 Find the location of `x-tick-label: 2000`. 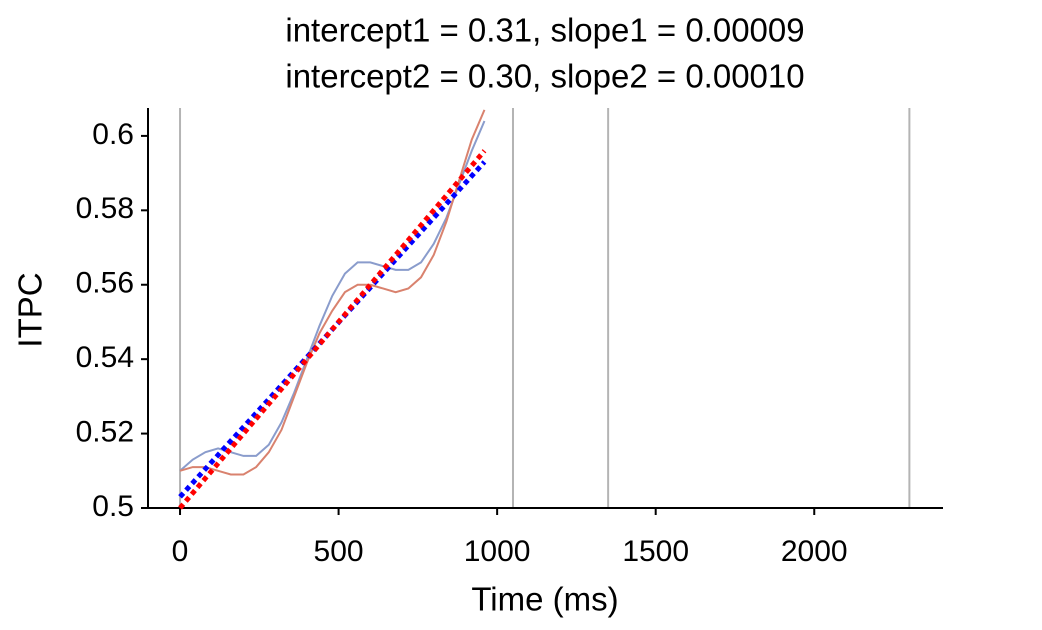

x-tick-label: 2000 is located at coordinates (814, 551).